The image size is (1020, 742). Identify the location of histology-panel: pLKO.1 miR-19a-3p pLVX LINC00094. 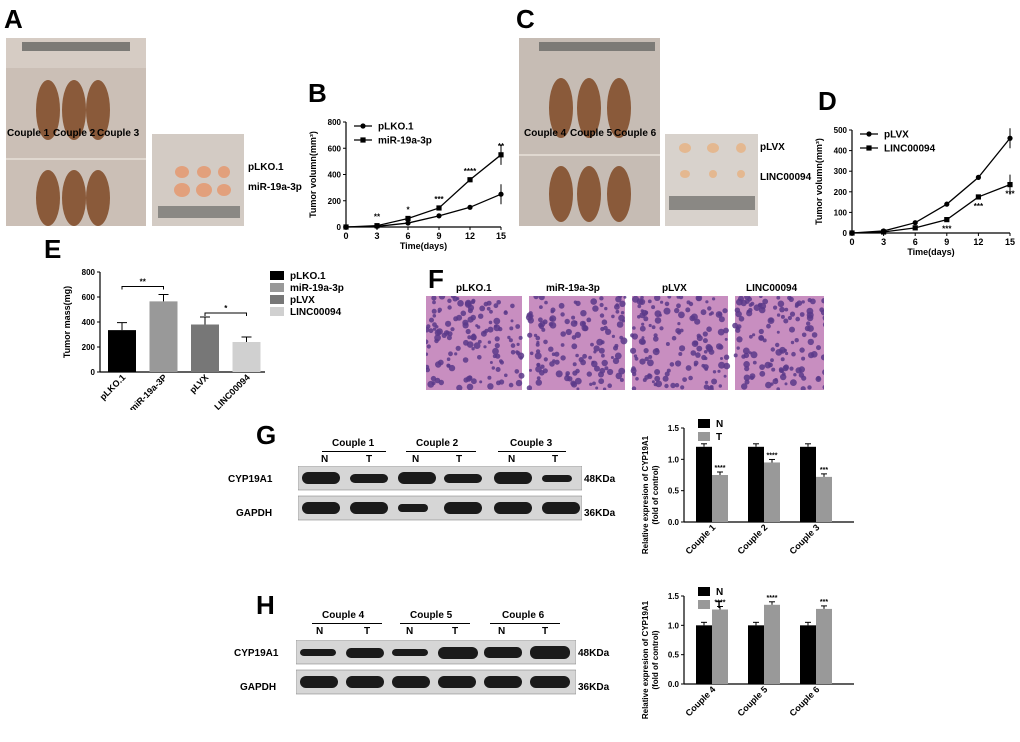
(625, 336).